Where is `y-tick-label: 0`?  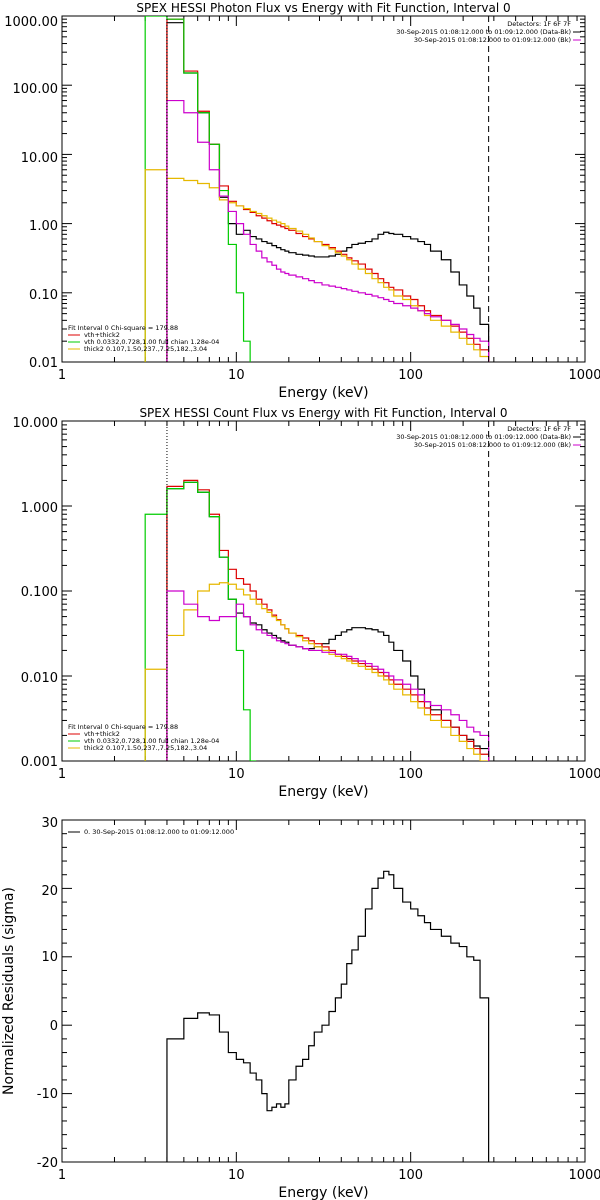 y-tick-label: 0 is located at coordinates (54, 1026).